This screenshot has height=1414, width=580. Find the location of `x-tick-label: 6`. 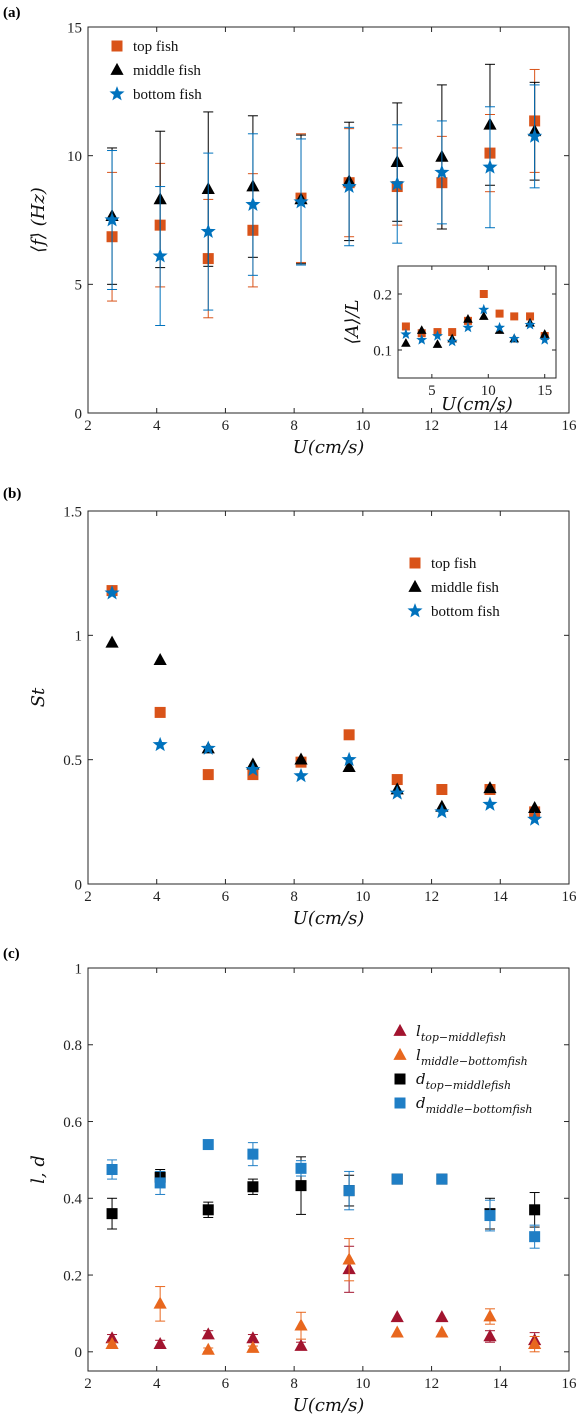

x-tick-label: 6 is located at coordinates (226, 426).